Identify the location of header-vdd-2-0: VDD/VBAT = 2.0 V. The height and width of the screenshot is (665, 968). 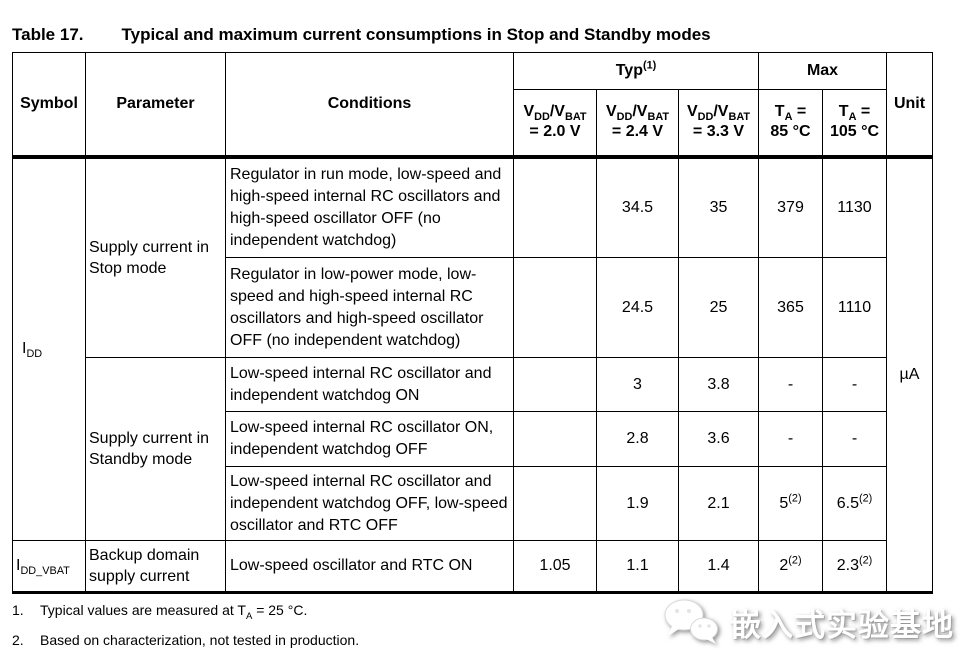
(555, 124).